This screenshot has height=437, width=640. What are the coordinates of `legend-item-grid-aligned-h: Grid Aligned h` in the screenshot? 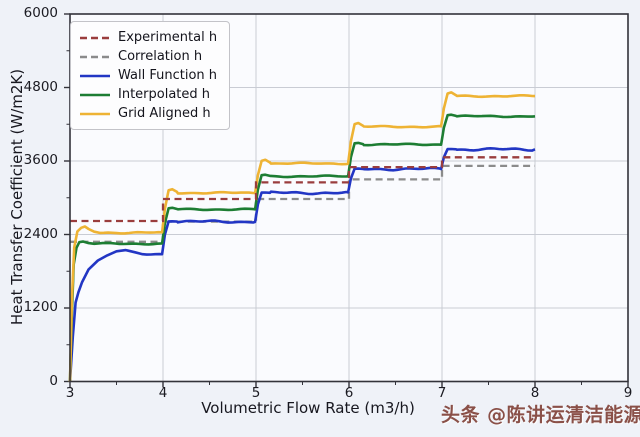 It's located at (148, 113).